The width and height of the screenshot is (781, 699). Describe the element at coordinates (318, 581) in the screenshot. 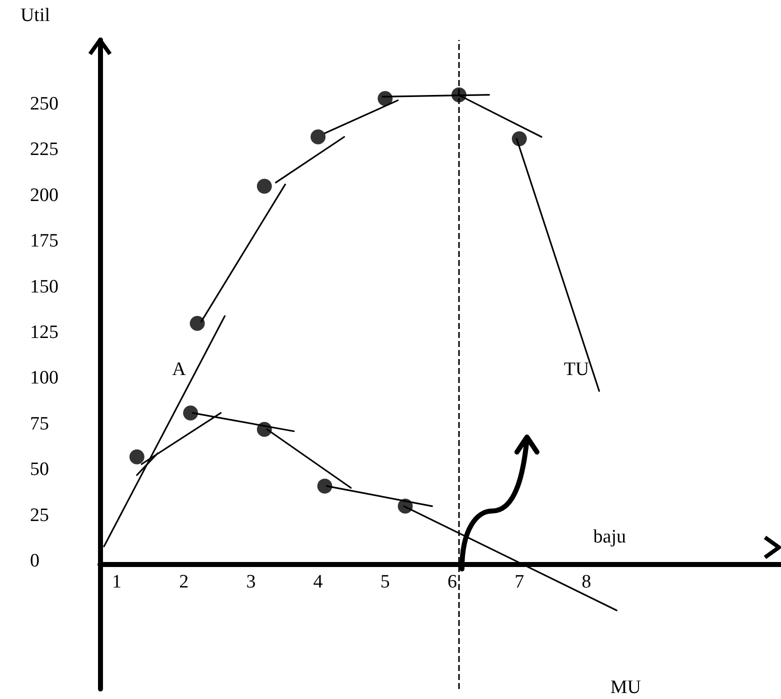

I see `x-tick-label: 4` at that location.